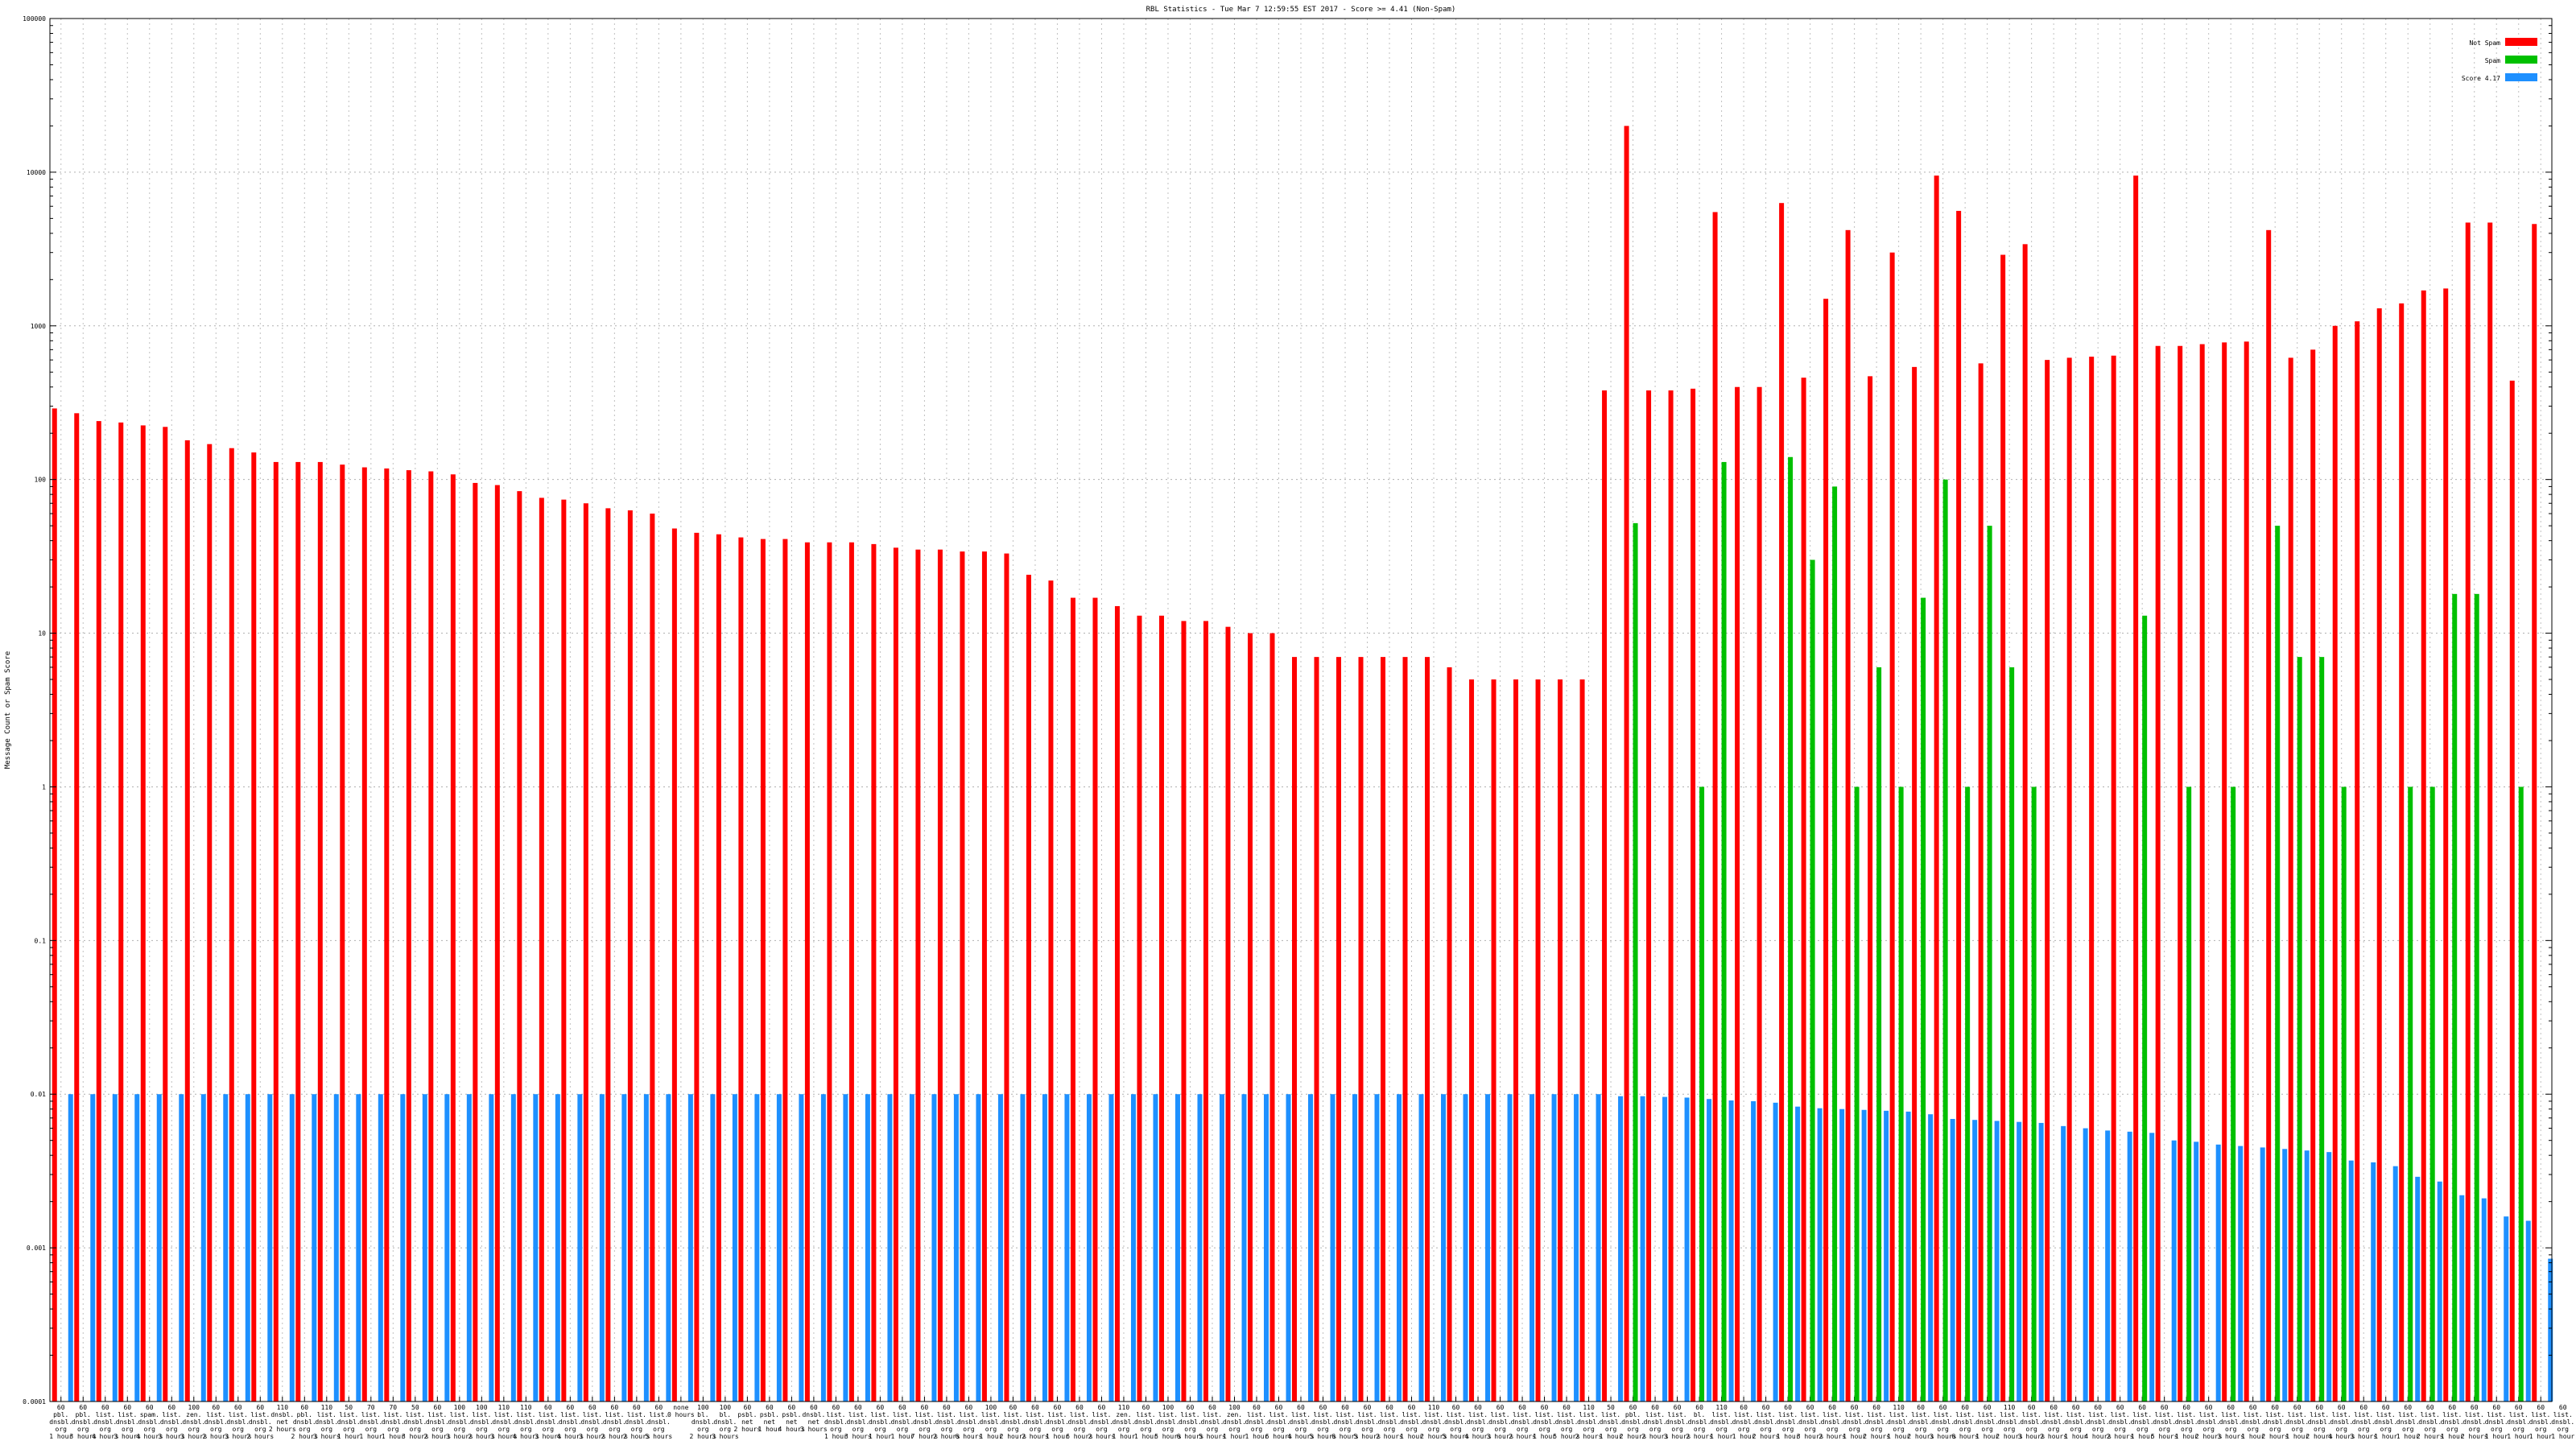  Describe the element at coordinates (1611, 1407) in the screenshot. I see `x-category-label-line: 50` at that location.